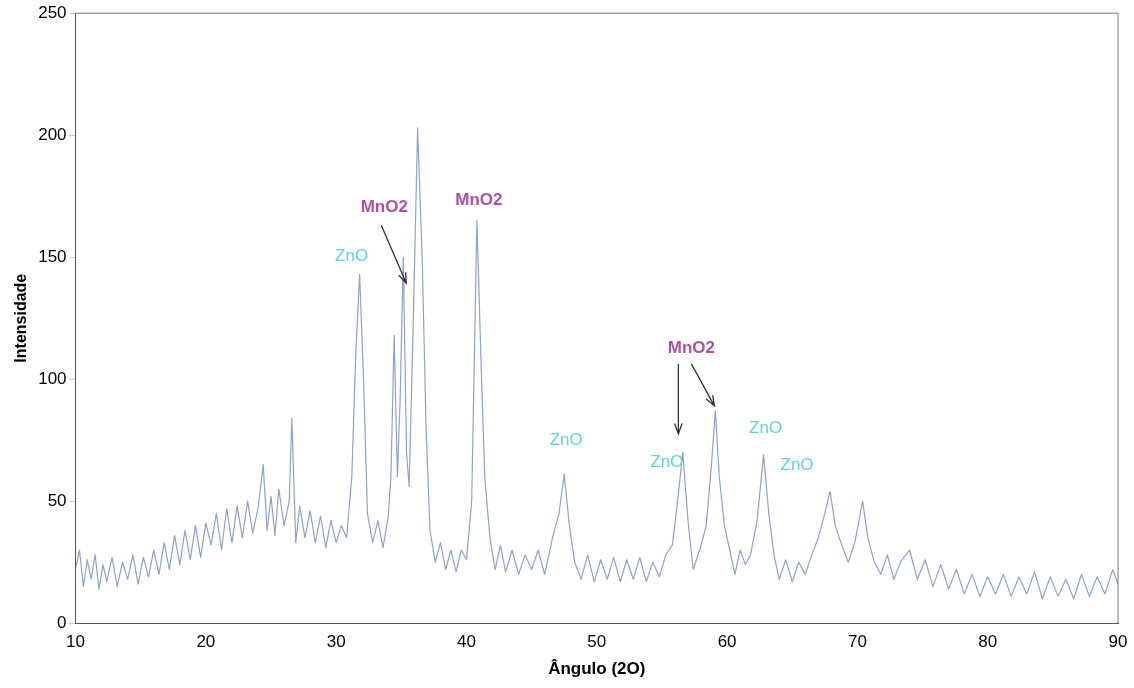 This screenshot has width=1134, height=688. Describe the element at coordinates (336, 642) in the screenshot. I see `x-tick-label: 30` at that location.